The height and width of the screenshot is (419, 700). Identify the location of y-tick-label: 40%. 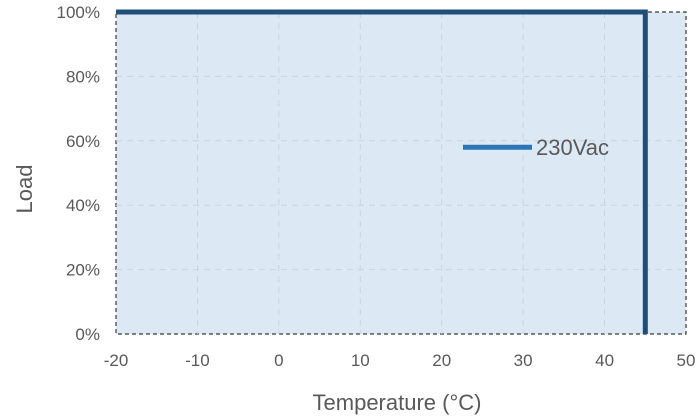
(83, 205).